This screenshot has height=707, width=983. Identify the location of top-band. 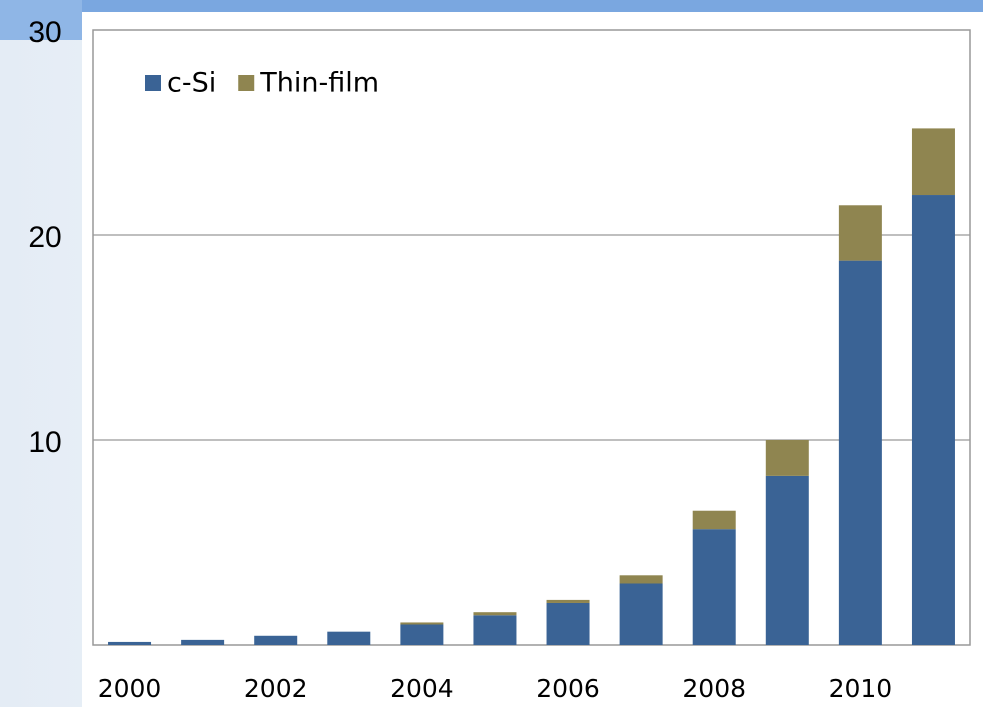
(491, 6).